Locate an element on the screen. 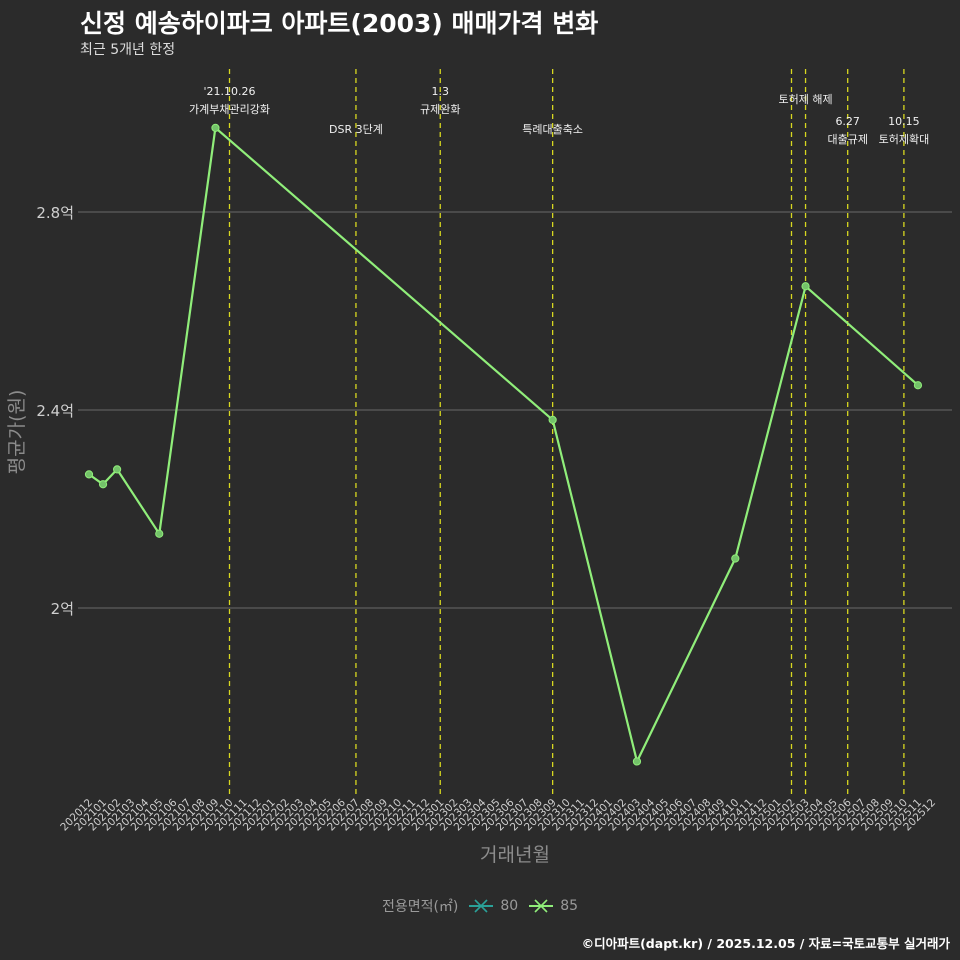 The image size is (960, 960). legend-item-85: 85 is located at coordinates (553, 906).